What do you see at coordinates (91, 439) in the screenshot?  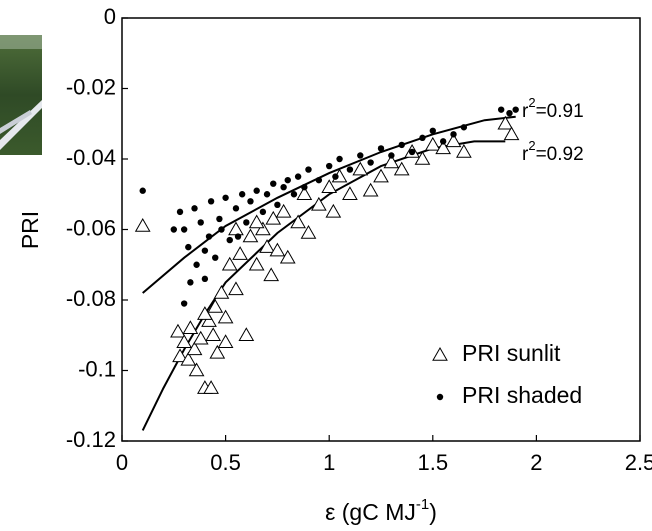 I see `y-tick-label: -0.12` at bounding box center [91, 439].